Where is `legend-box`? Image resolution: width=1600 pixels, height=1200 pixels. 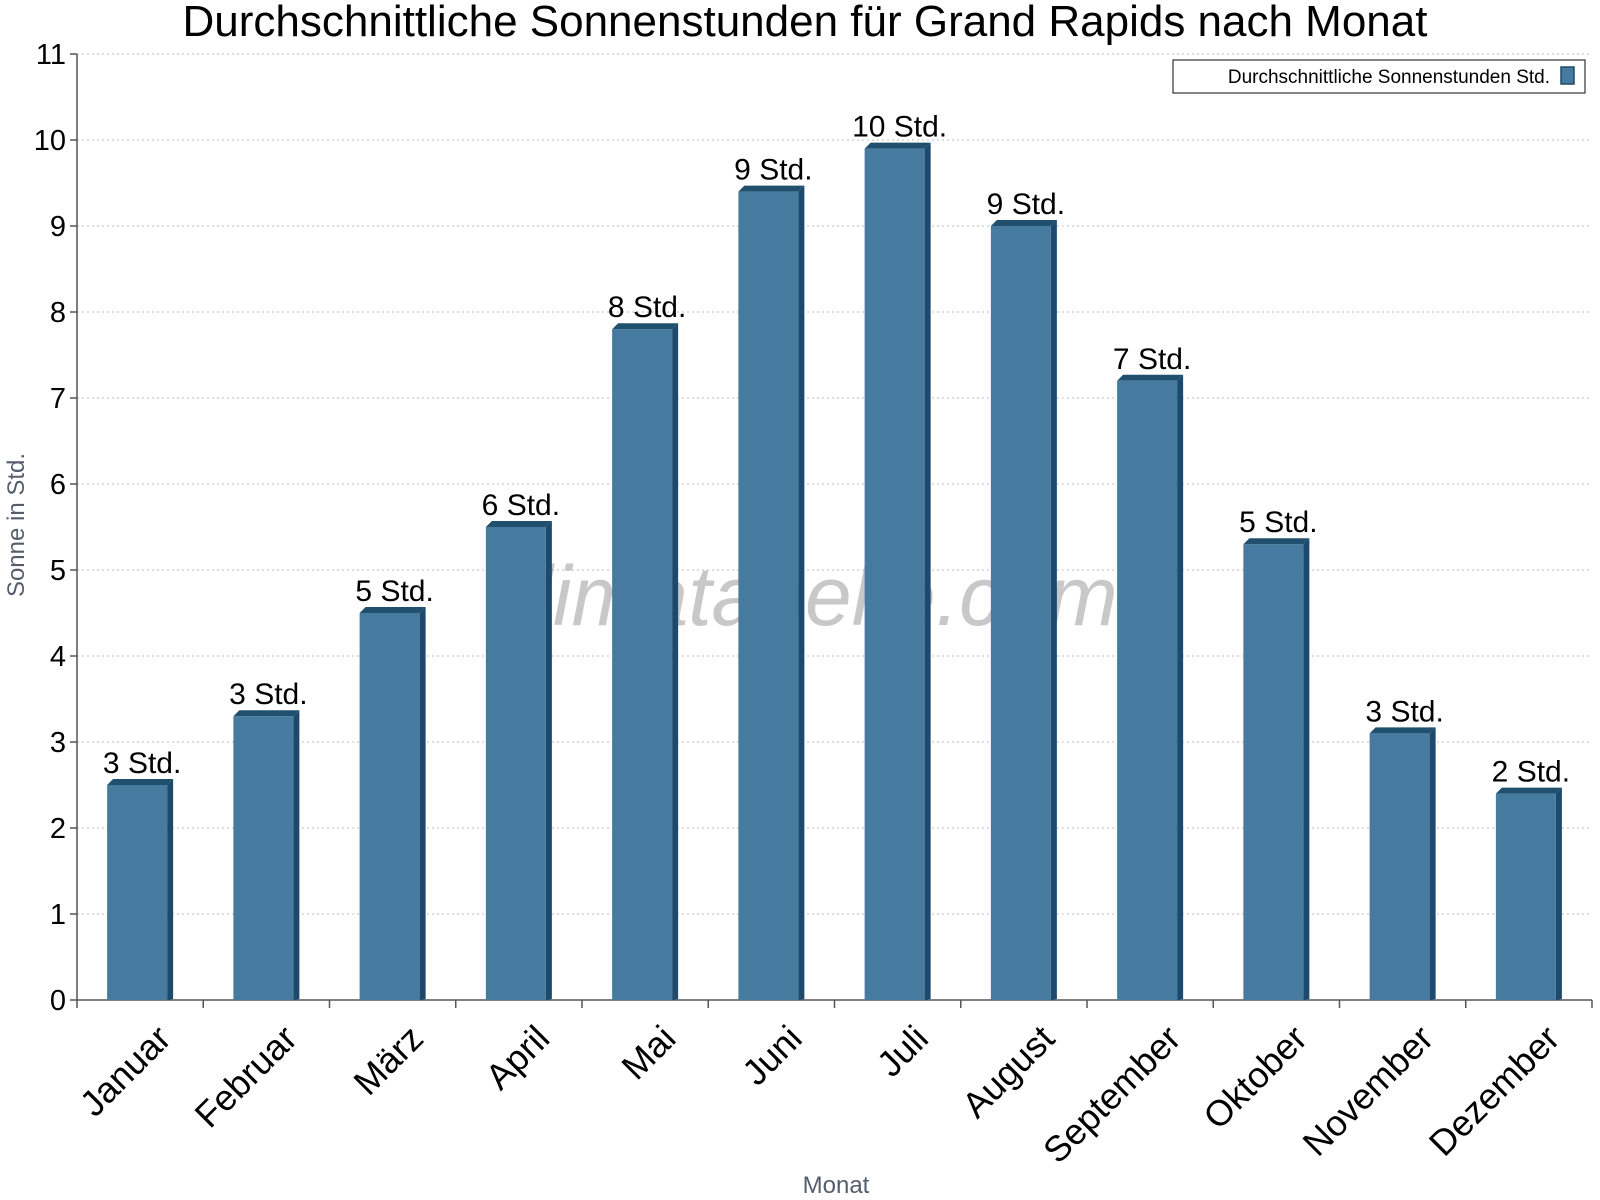
legend-box is located at coordinates (1379, 76).